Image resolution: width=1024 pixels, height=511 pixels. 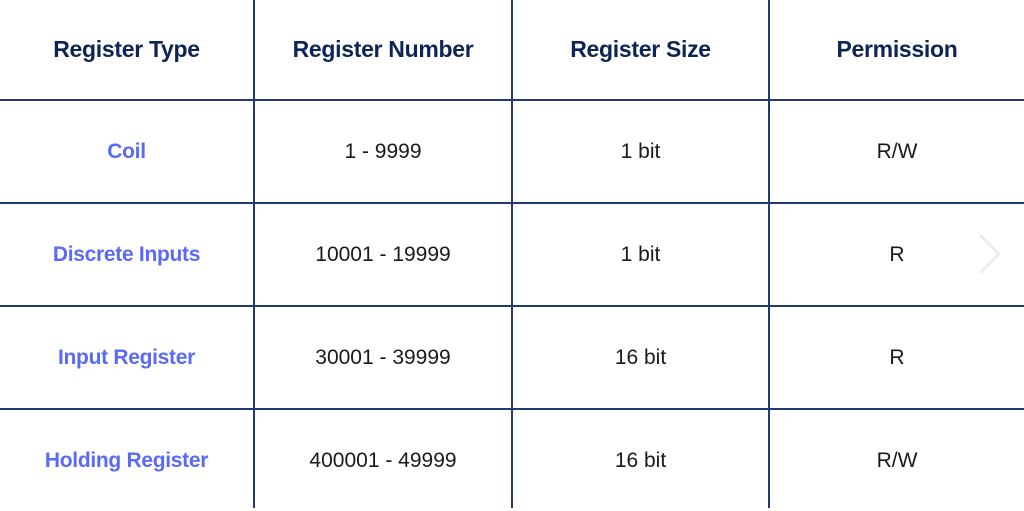 I want to click on chevron-right-icon, so click(x=990, y=254).